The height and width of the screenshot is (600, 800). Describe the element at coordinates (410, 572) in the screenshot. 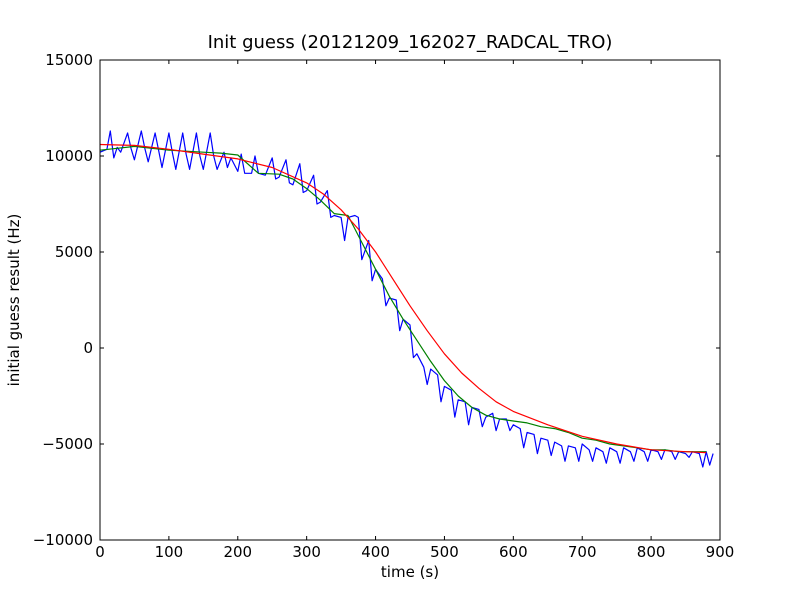

I see `x-axis-label: time (s)` at that location.